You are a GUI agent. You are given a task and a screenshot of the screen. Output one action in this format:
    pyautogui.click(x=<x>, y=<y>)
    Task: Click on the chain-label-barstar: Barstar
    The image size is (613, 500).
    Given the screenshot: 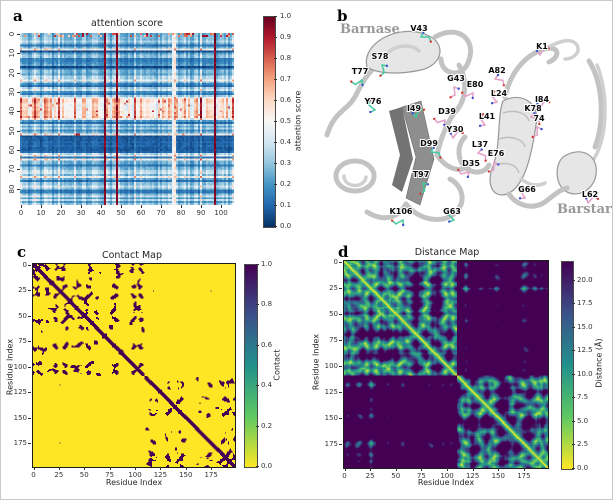 What is the action you would take?
    pyautogui.click(x=584, y=209)
    